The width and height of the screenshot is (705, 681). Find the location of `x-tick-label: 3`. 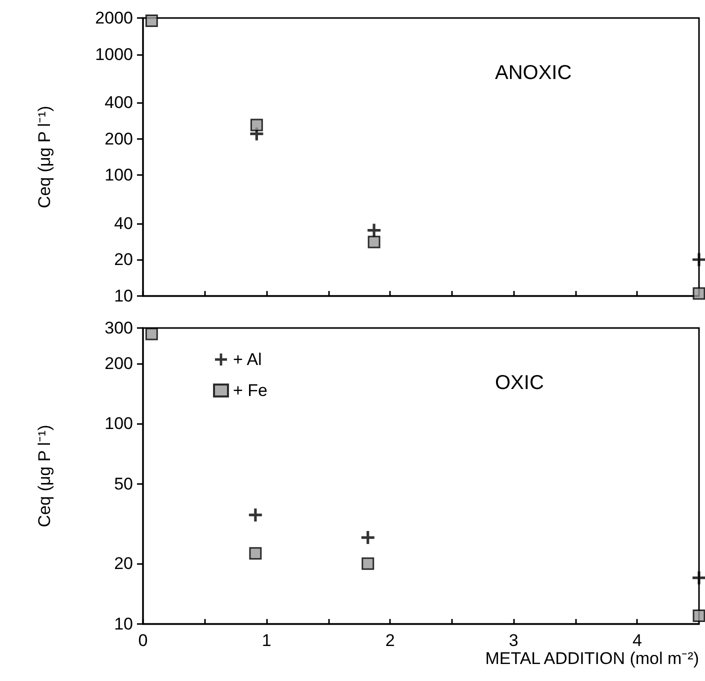

x-tick-label: 3 is located at coordinates (513, 640).